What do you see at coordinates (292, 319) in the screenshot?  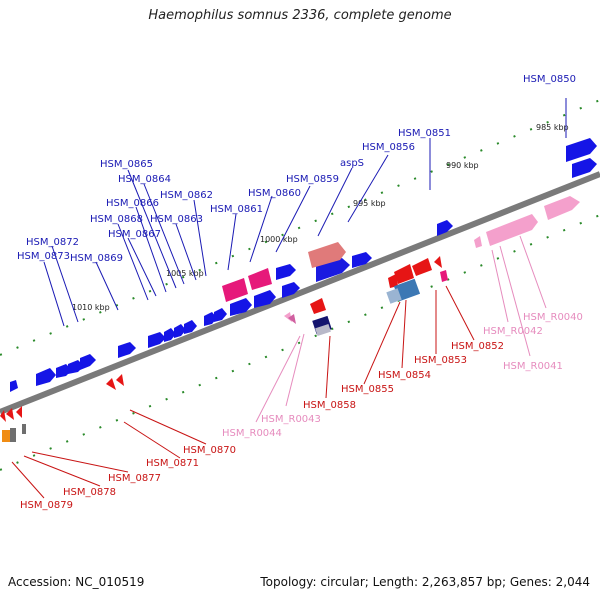 I see `rna-r0044` at bounding box center [292, 319].